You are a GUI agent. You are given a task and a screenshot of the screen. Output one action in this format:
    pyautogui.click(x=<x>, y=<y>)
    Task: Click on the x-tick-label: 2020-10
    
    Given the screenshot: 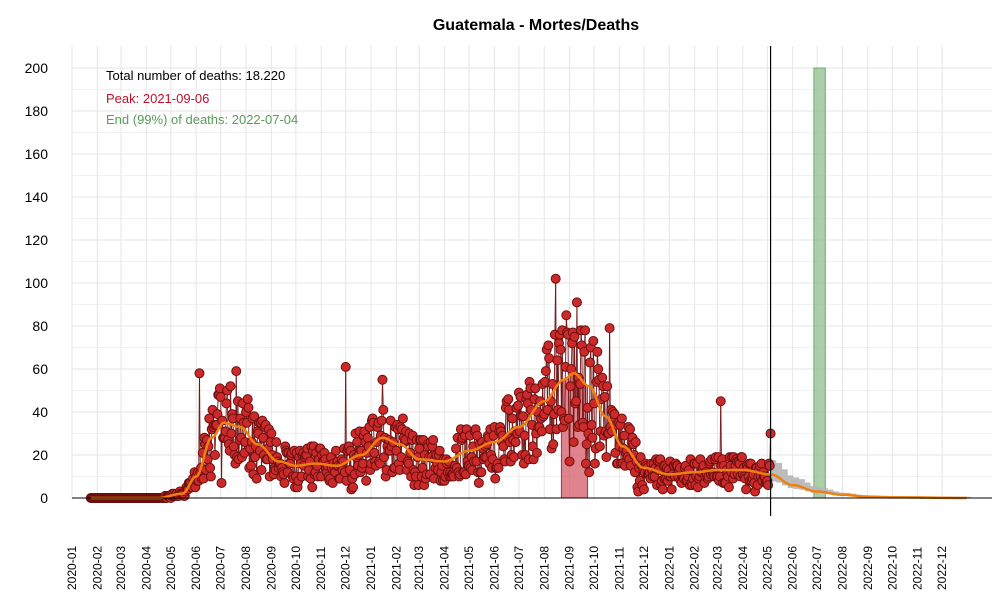 What is the action you would take?
    pyautogui.click(x=296, y=568)
    